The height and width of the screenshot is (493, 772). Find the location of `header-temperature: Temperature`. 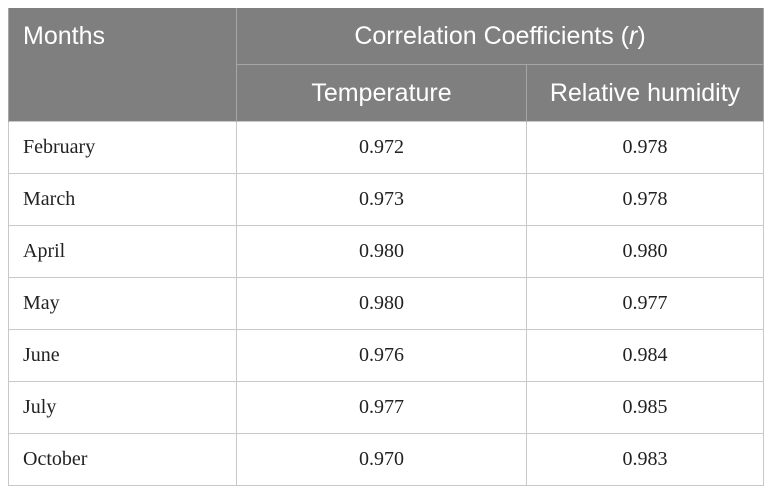

header-temperature: Temperature is located at coordinates (381, 93).